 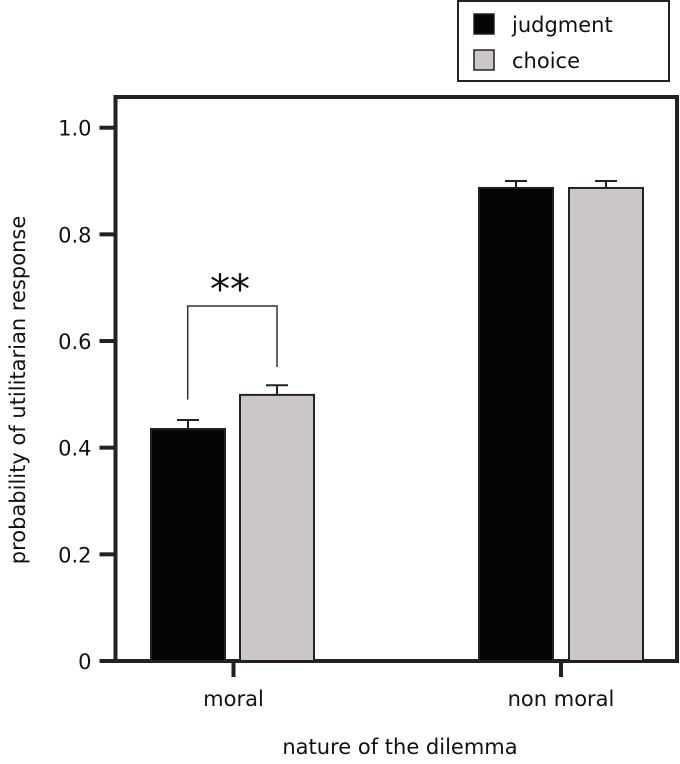 I want to click on significance-bracket, so click(x=232, y=352).